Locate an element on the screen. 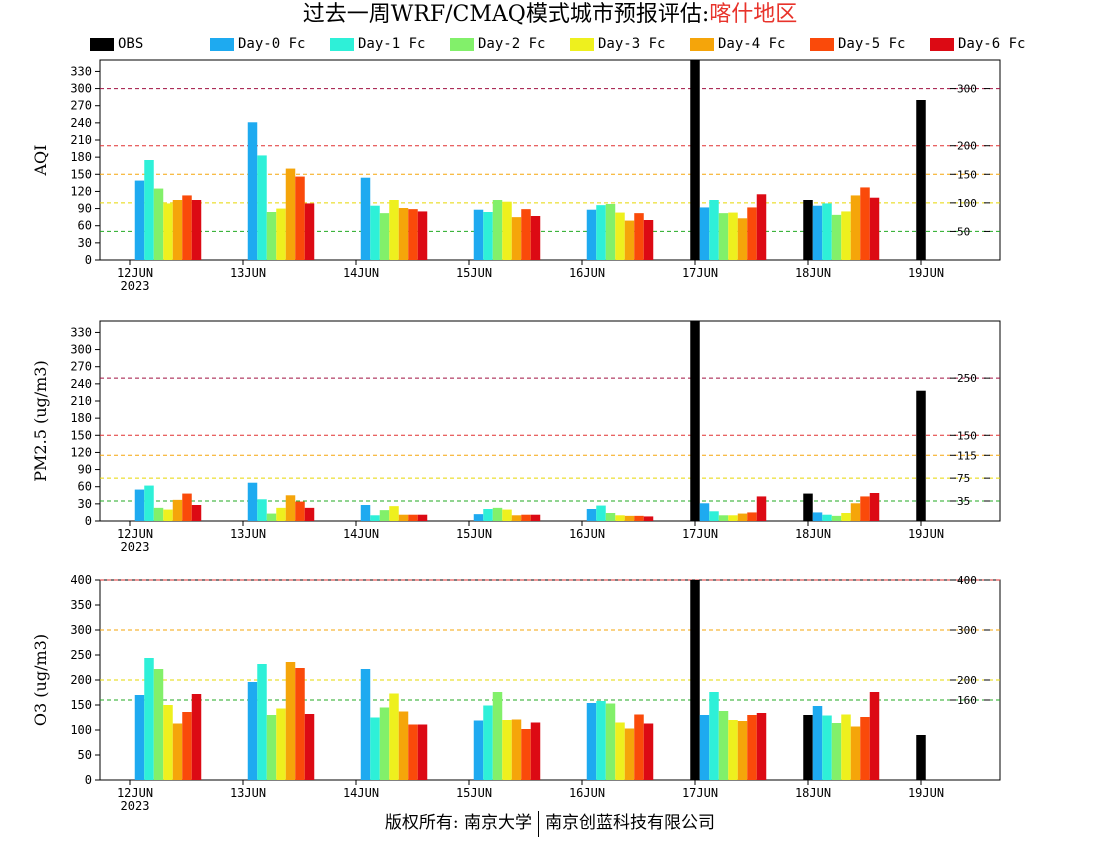  y-tick-label: 240 is located at coordinates (81, 384).